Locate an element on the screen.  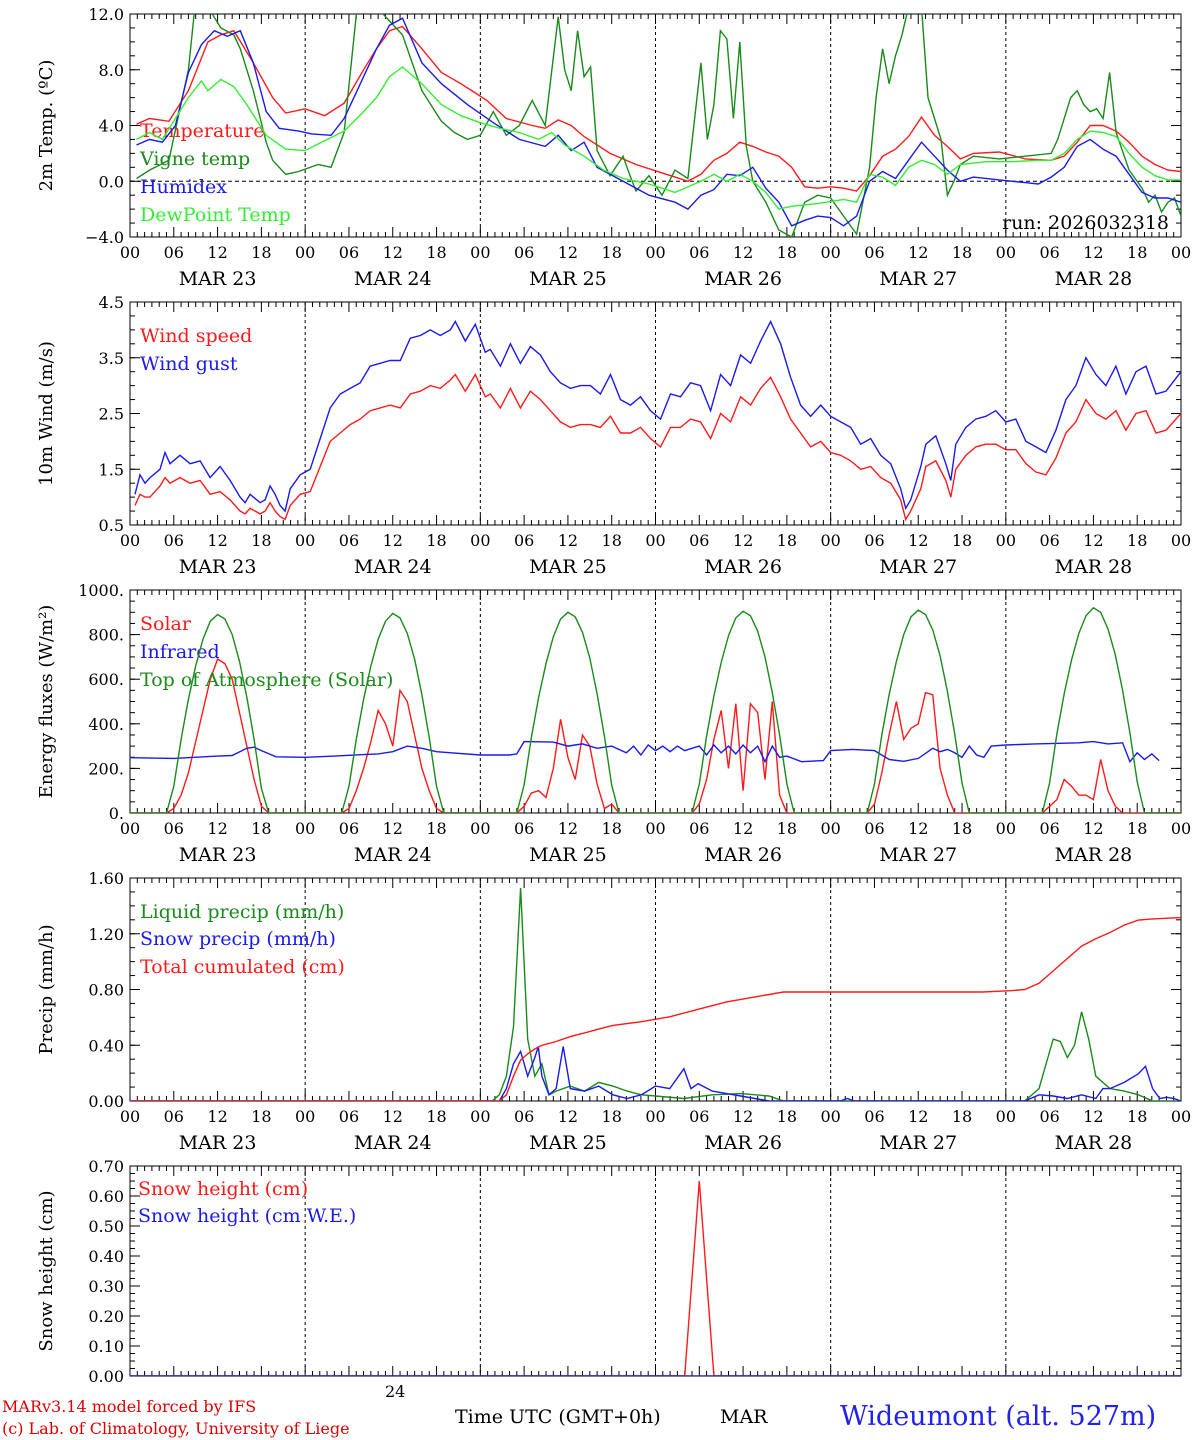
y-tick-label: 400. is located at coordinates (106, 724).